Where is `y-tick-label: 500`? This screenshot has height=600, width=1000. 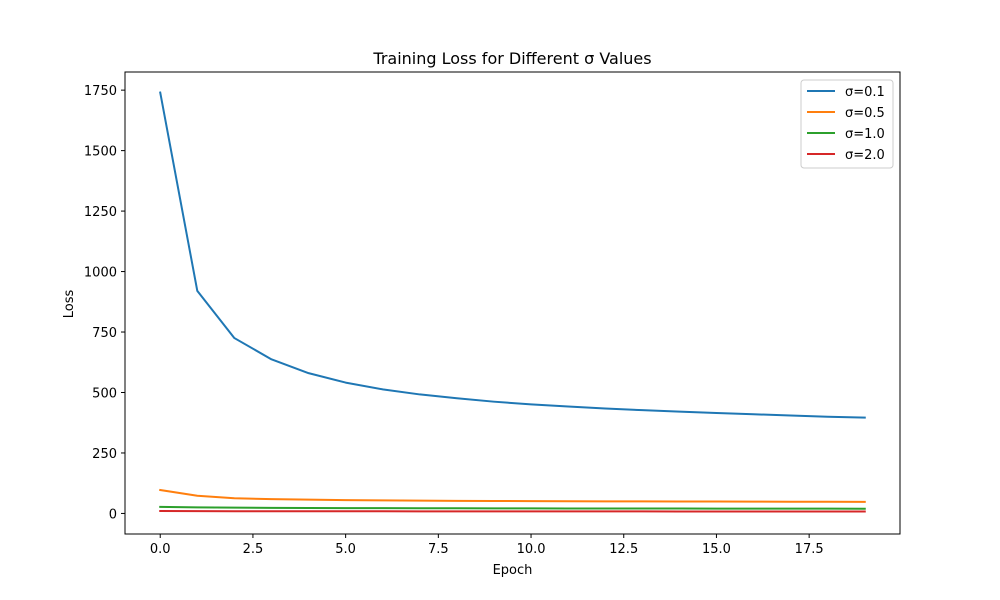
y-tick-label: 500 is located at coordinates (104, 393).